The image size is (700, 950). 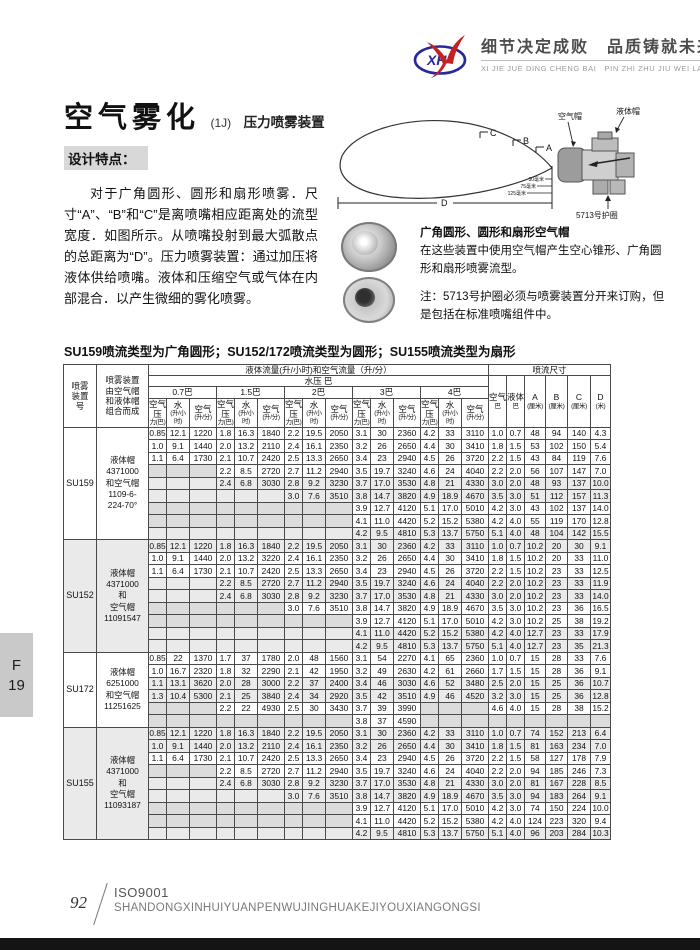 I want to click on value-cell: 1.5, so click(x=515, y=758).